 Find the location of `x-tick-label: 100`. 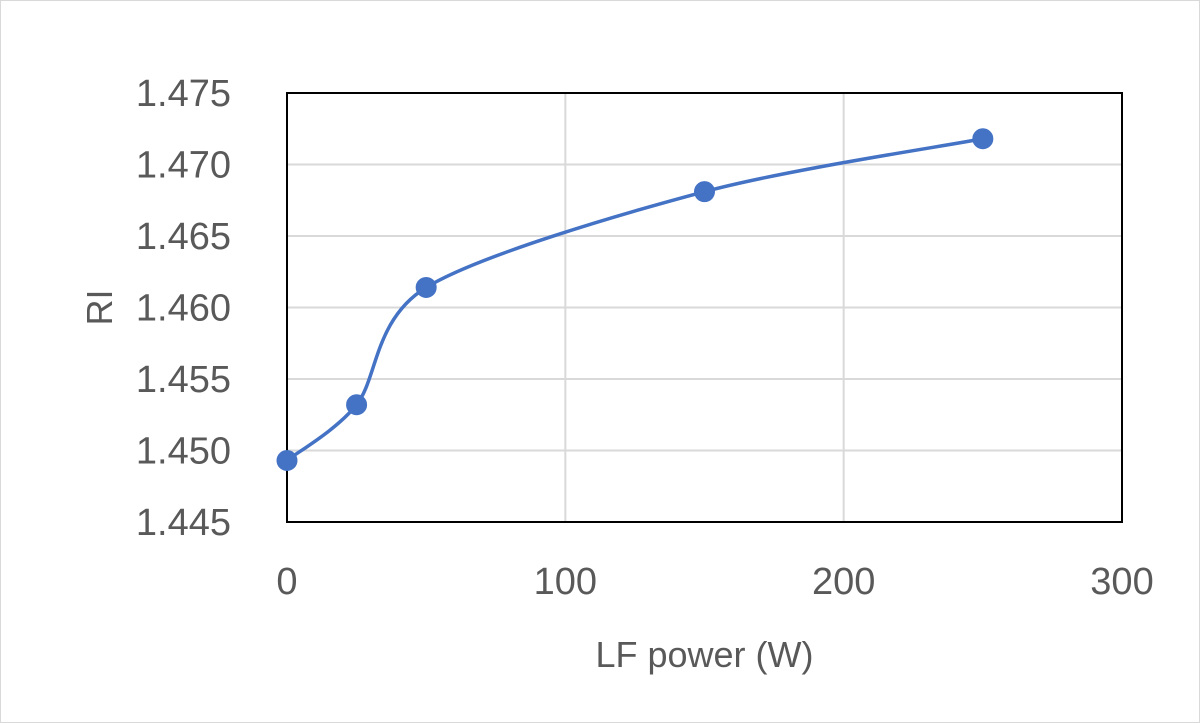

x-tick-label: 100 is located at coordinates (565, 582).